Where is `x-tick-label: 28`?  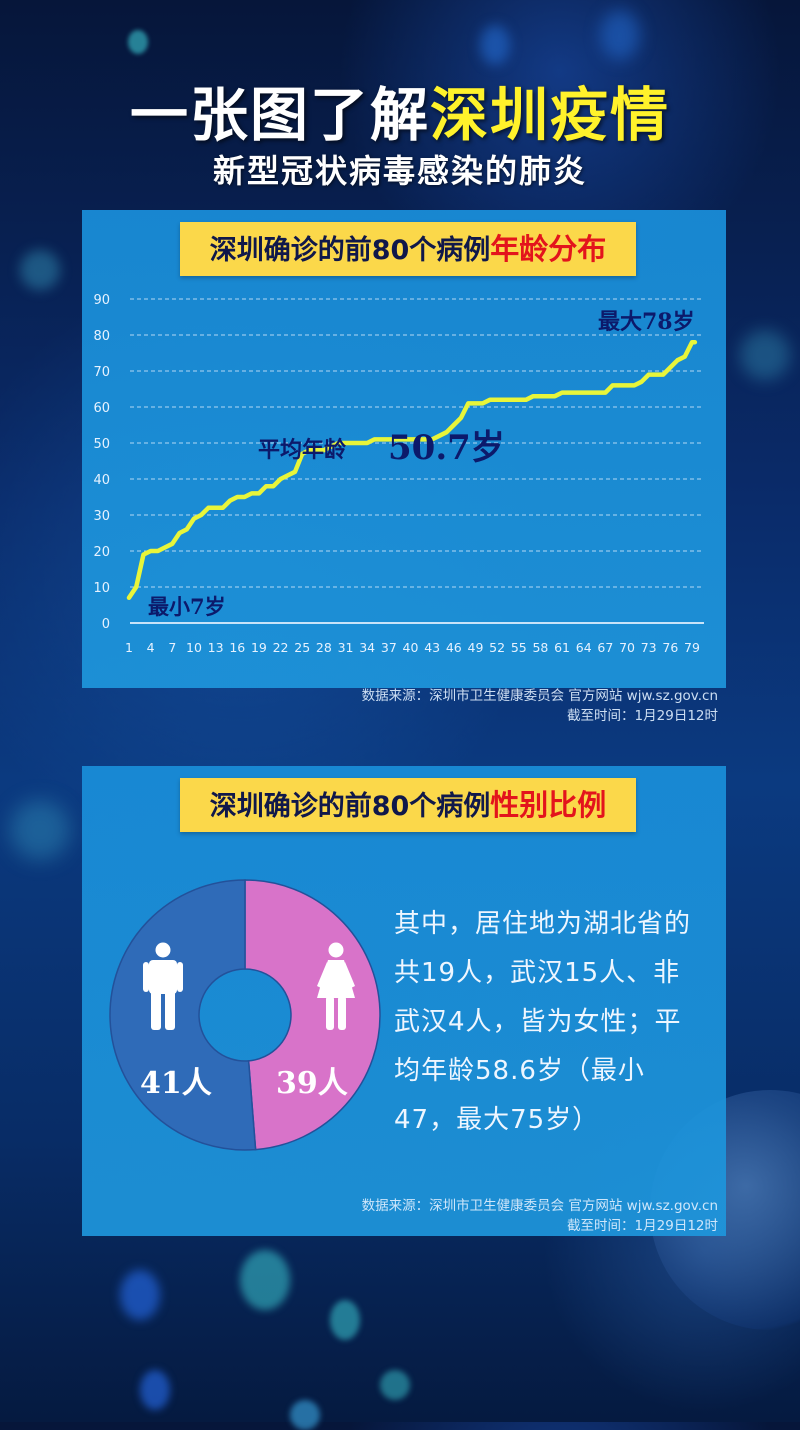
x-tick-label: 28 is located at coordinates (324, 647).